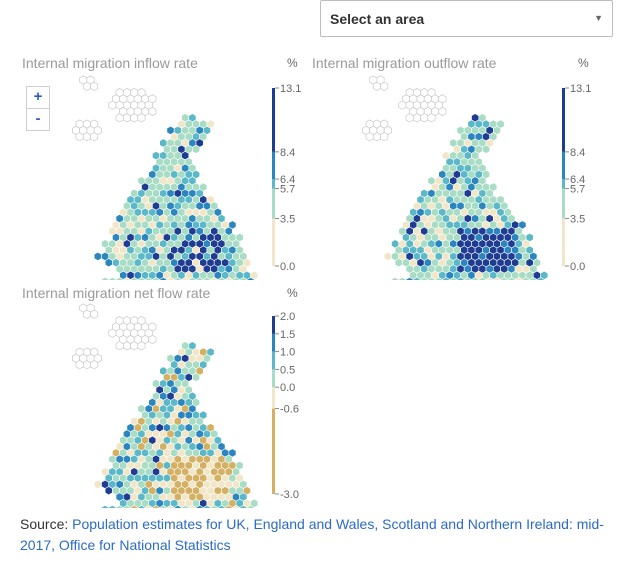 The height and width of the screenshot is (562, 620). What do you see at coordinates (38, 96) in the screenshot?
I see `zoom-in-button: +` at bounding box center [38, 96].